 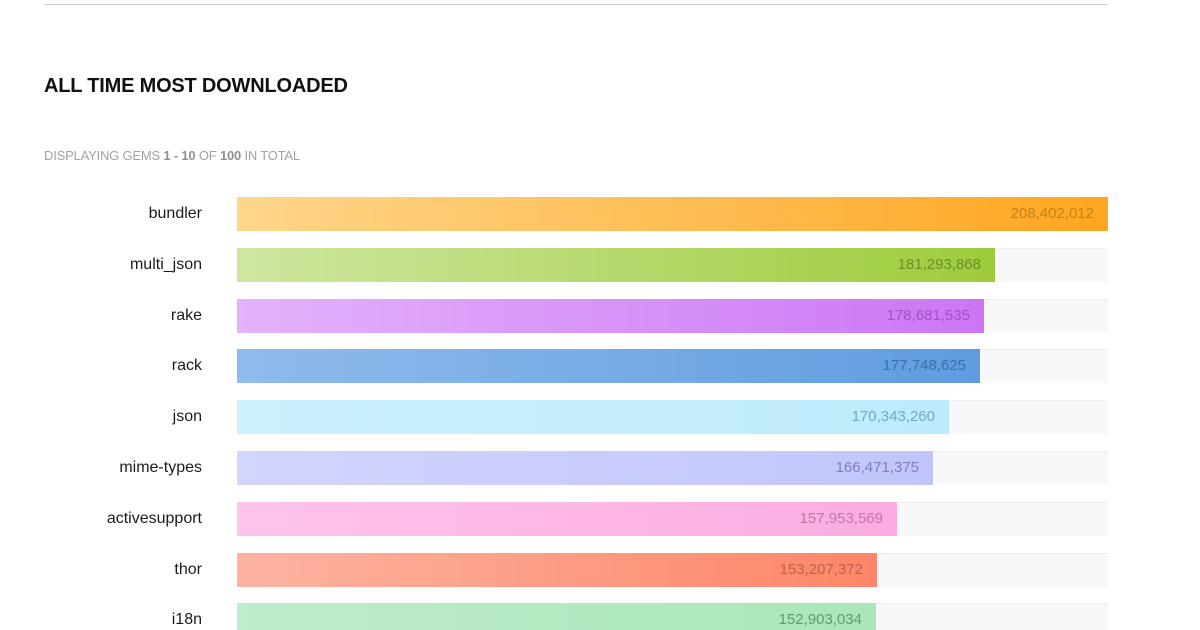 What do you see at coordinates (272, 155) in the screenshot?
I see `pagination-suffix: IN TOTAL` at bounding box center [272, 155].